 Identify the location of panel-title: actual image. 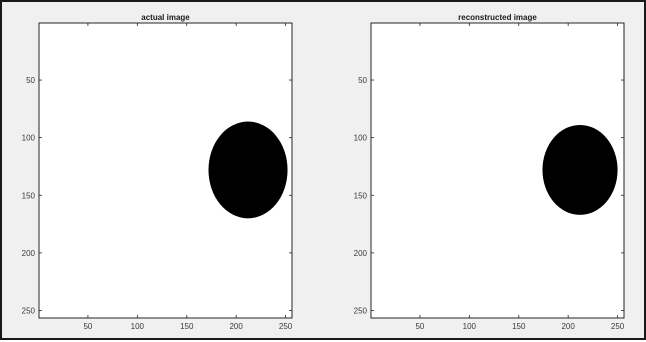
(165, 17).